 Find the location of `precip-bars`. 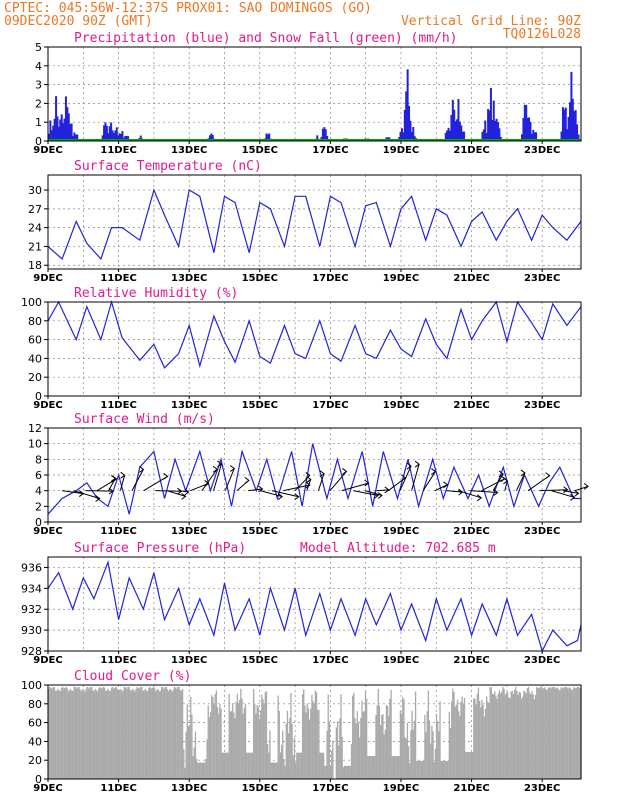

precip-bars is located at coordinates (314, 105).